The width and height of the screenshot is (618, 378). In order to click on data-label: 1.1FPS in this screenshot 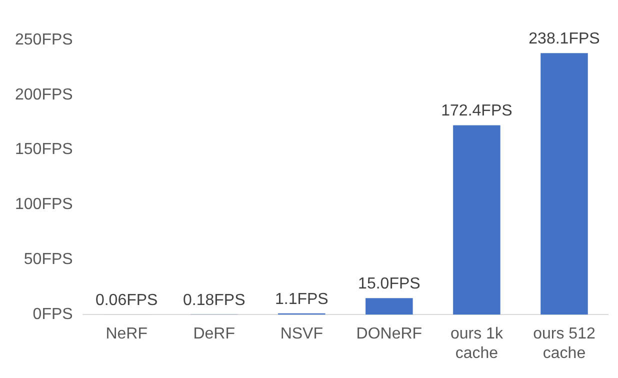, I will do `click(301, 299)`.